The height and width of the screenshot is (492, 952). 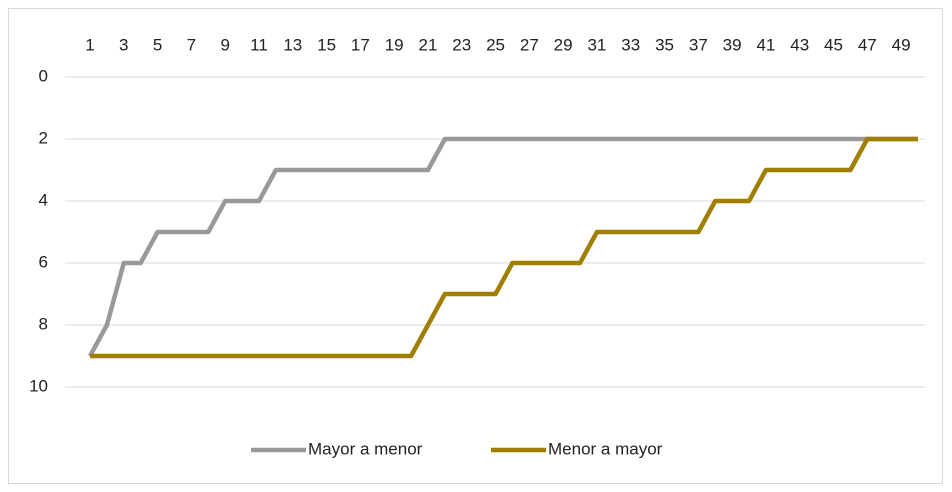 I want to click on x-tick-label: 47, so click(x=867, y=44).